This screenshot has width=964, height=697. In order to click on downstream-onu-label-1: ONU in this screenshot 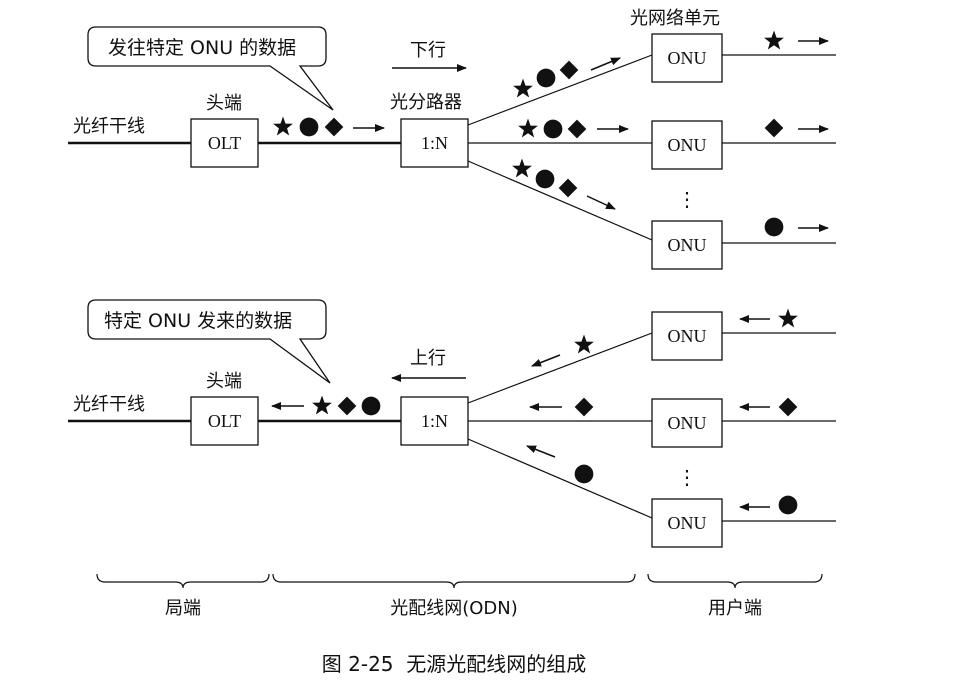, I will do `click(687, 58)`.